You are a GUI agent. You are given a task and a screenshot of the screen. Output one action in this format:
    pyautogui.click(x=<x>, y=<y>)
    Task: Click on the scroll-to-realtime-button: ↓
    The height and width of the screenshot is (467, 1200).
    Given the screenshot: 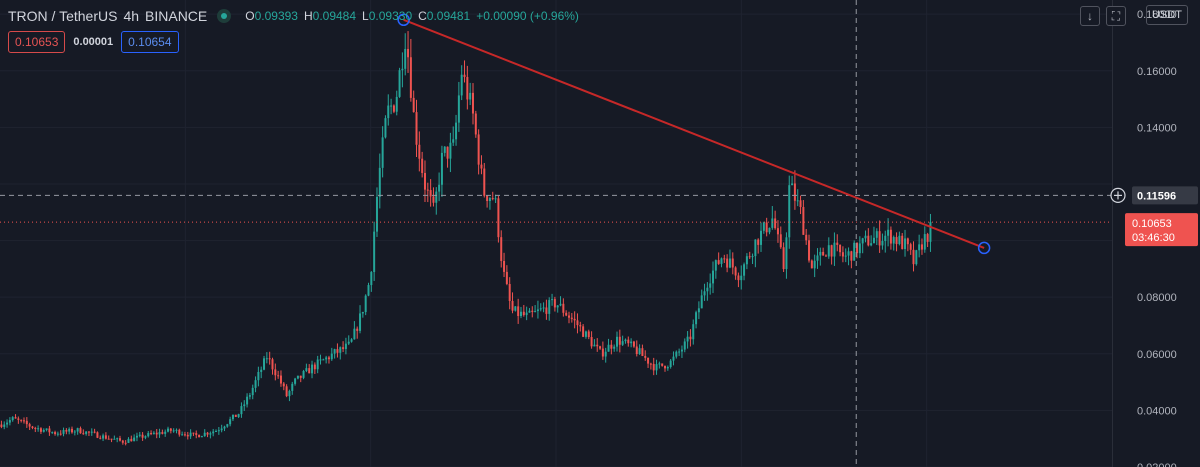 What is the action you would take?
    pyautogui.click(x=1090, y=16)
    